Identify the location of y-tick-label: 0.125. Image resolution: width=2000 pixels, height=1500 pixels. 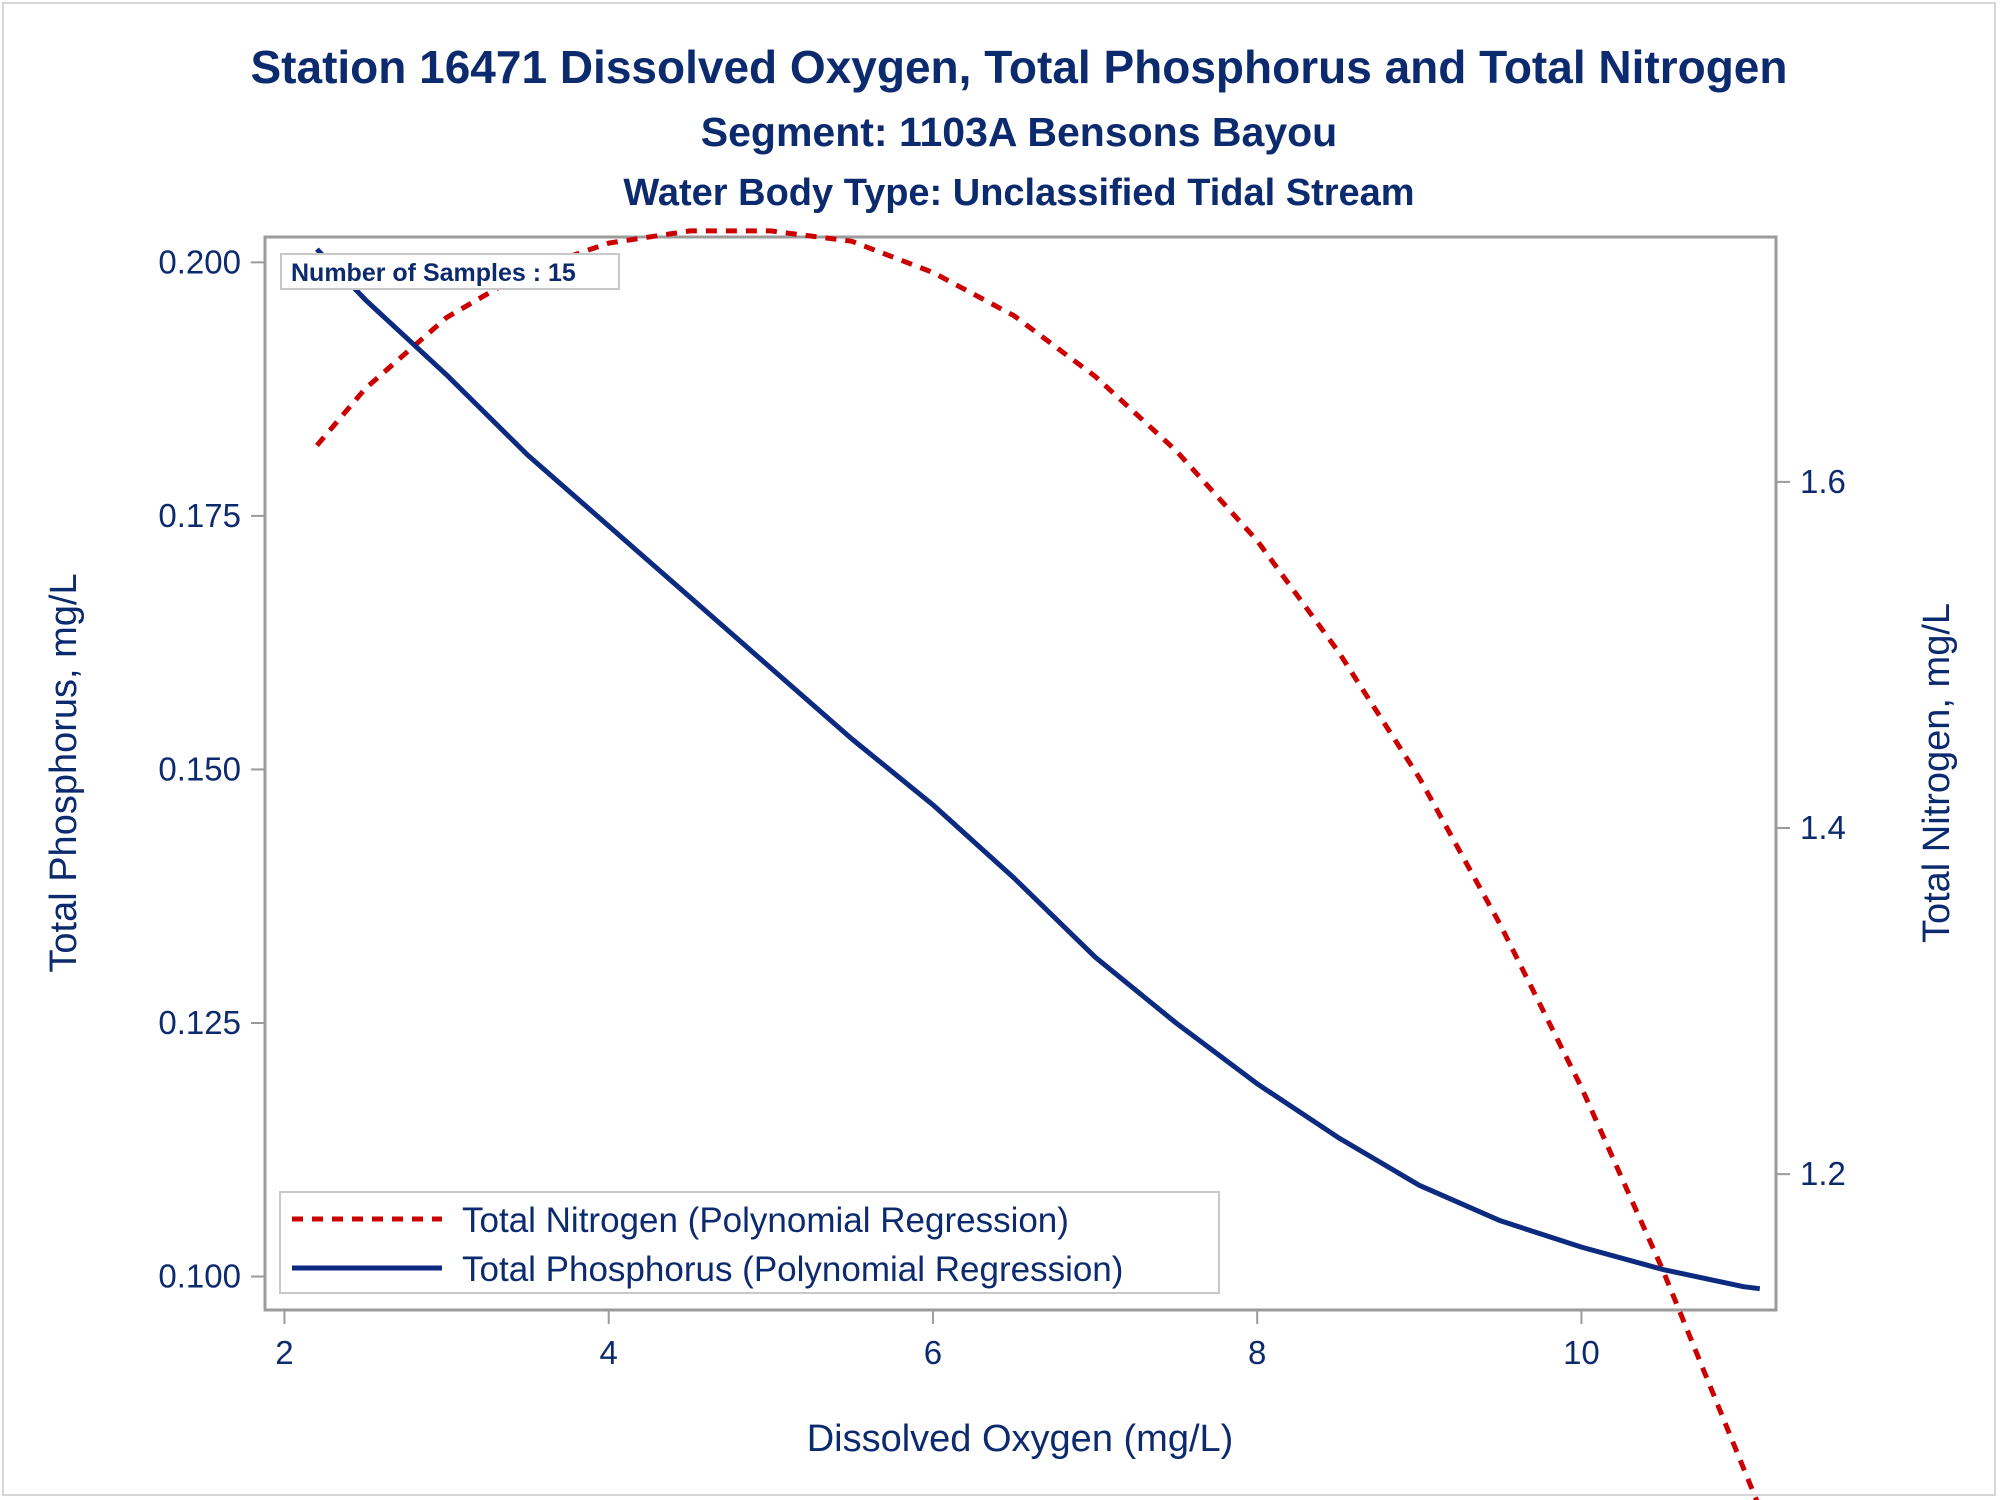
(199, 1022).